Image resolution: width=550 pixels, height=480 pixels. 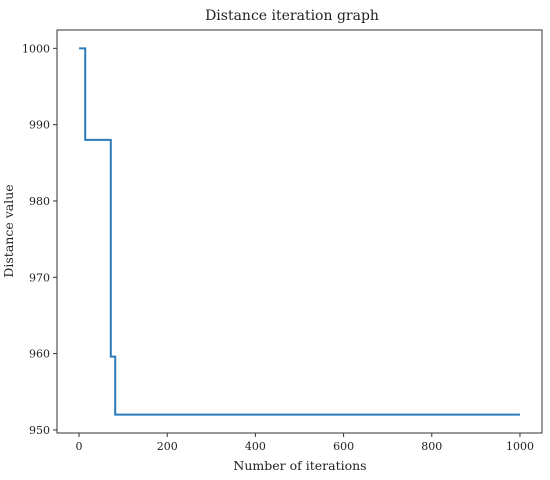 What do you see at coordinates (39, 354) in the screenshot?
I see `y-tick-label: 960` at bounding box center [39, 354].